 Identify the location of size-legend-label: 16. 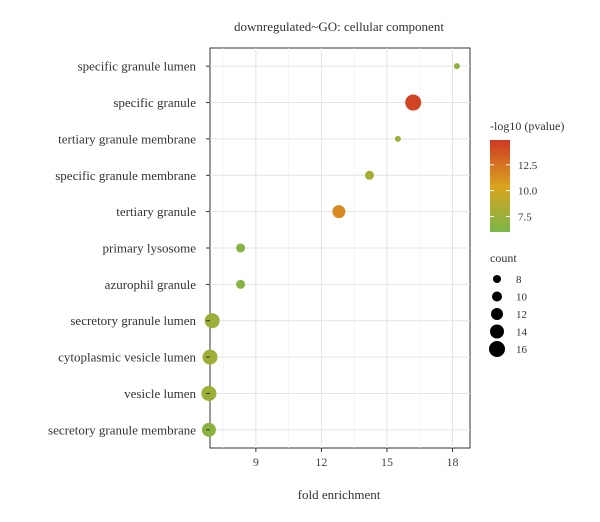
(522, 350).